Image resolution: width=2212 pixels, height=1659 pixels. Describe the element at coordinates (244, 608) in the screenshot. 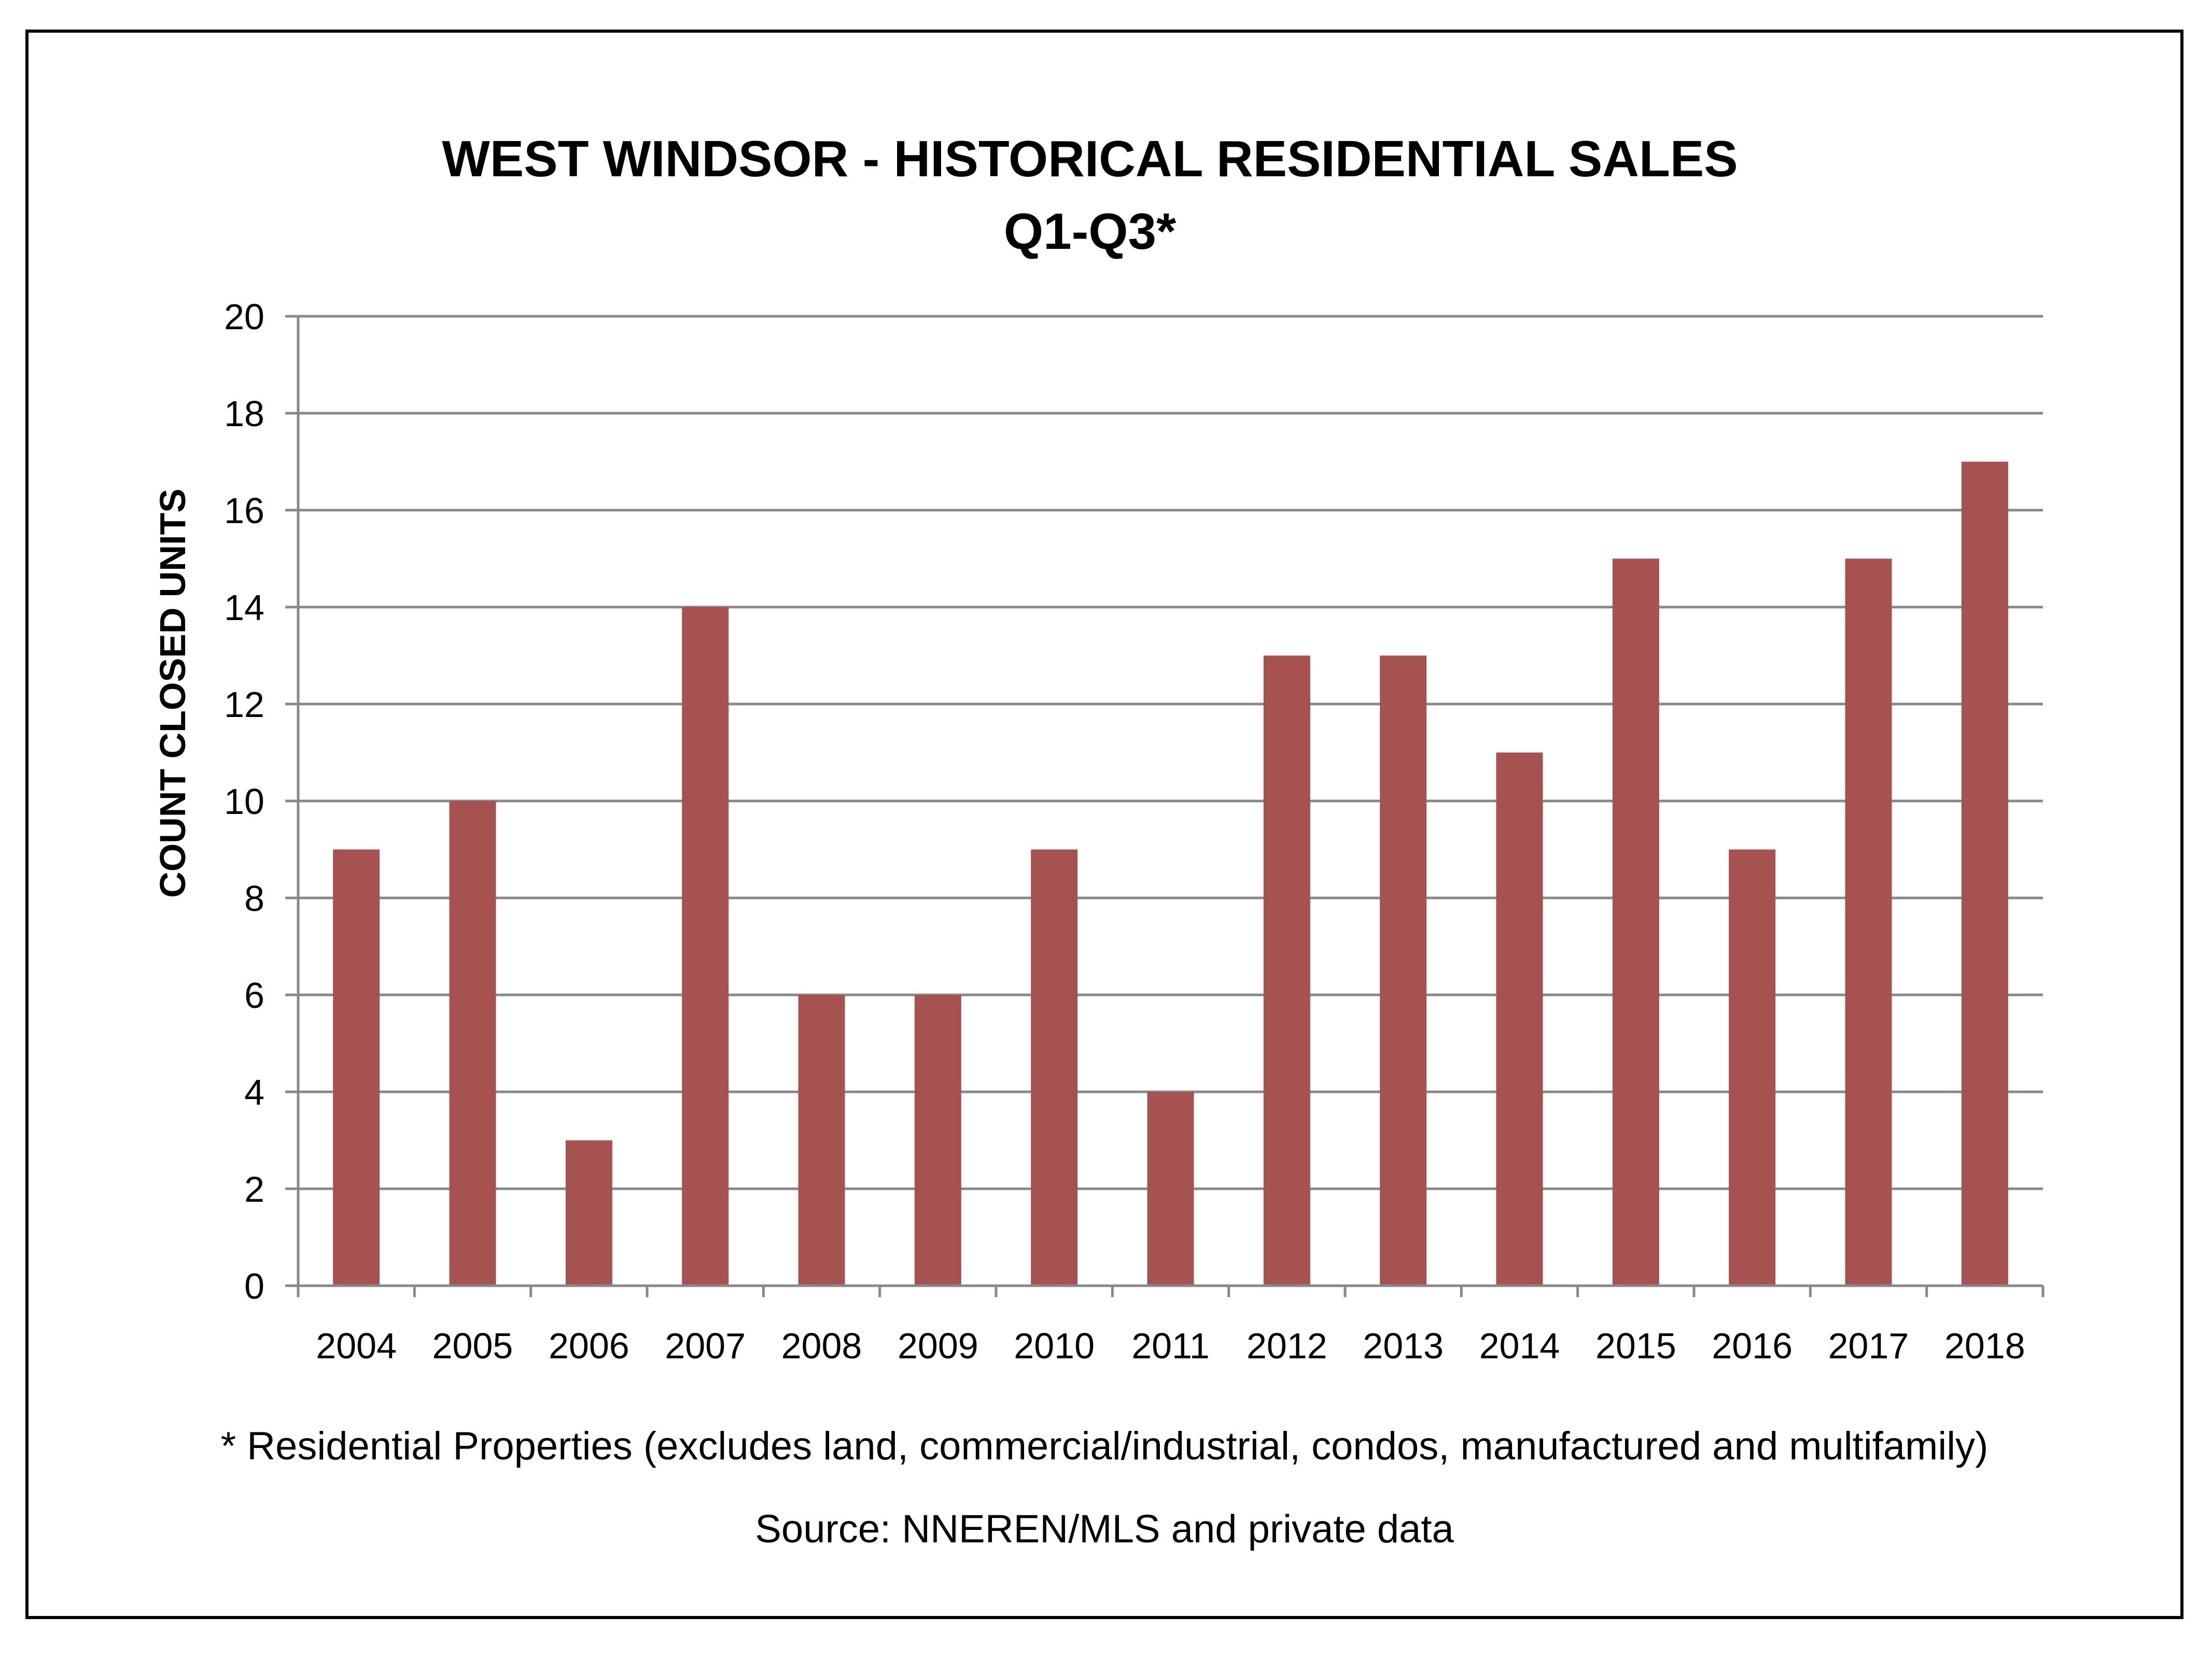

I see `y-tick-label: 14` at that location.